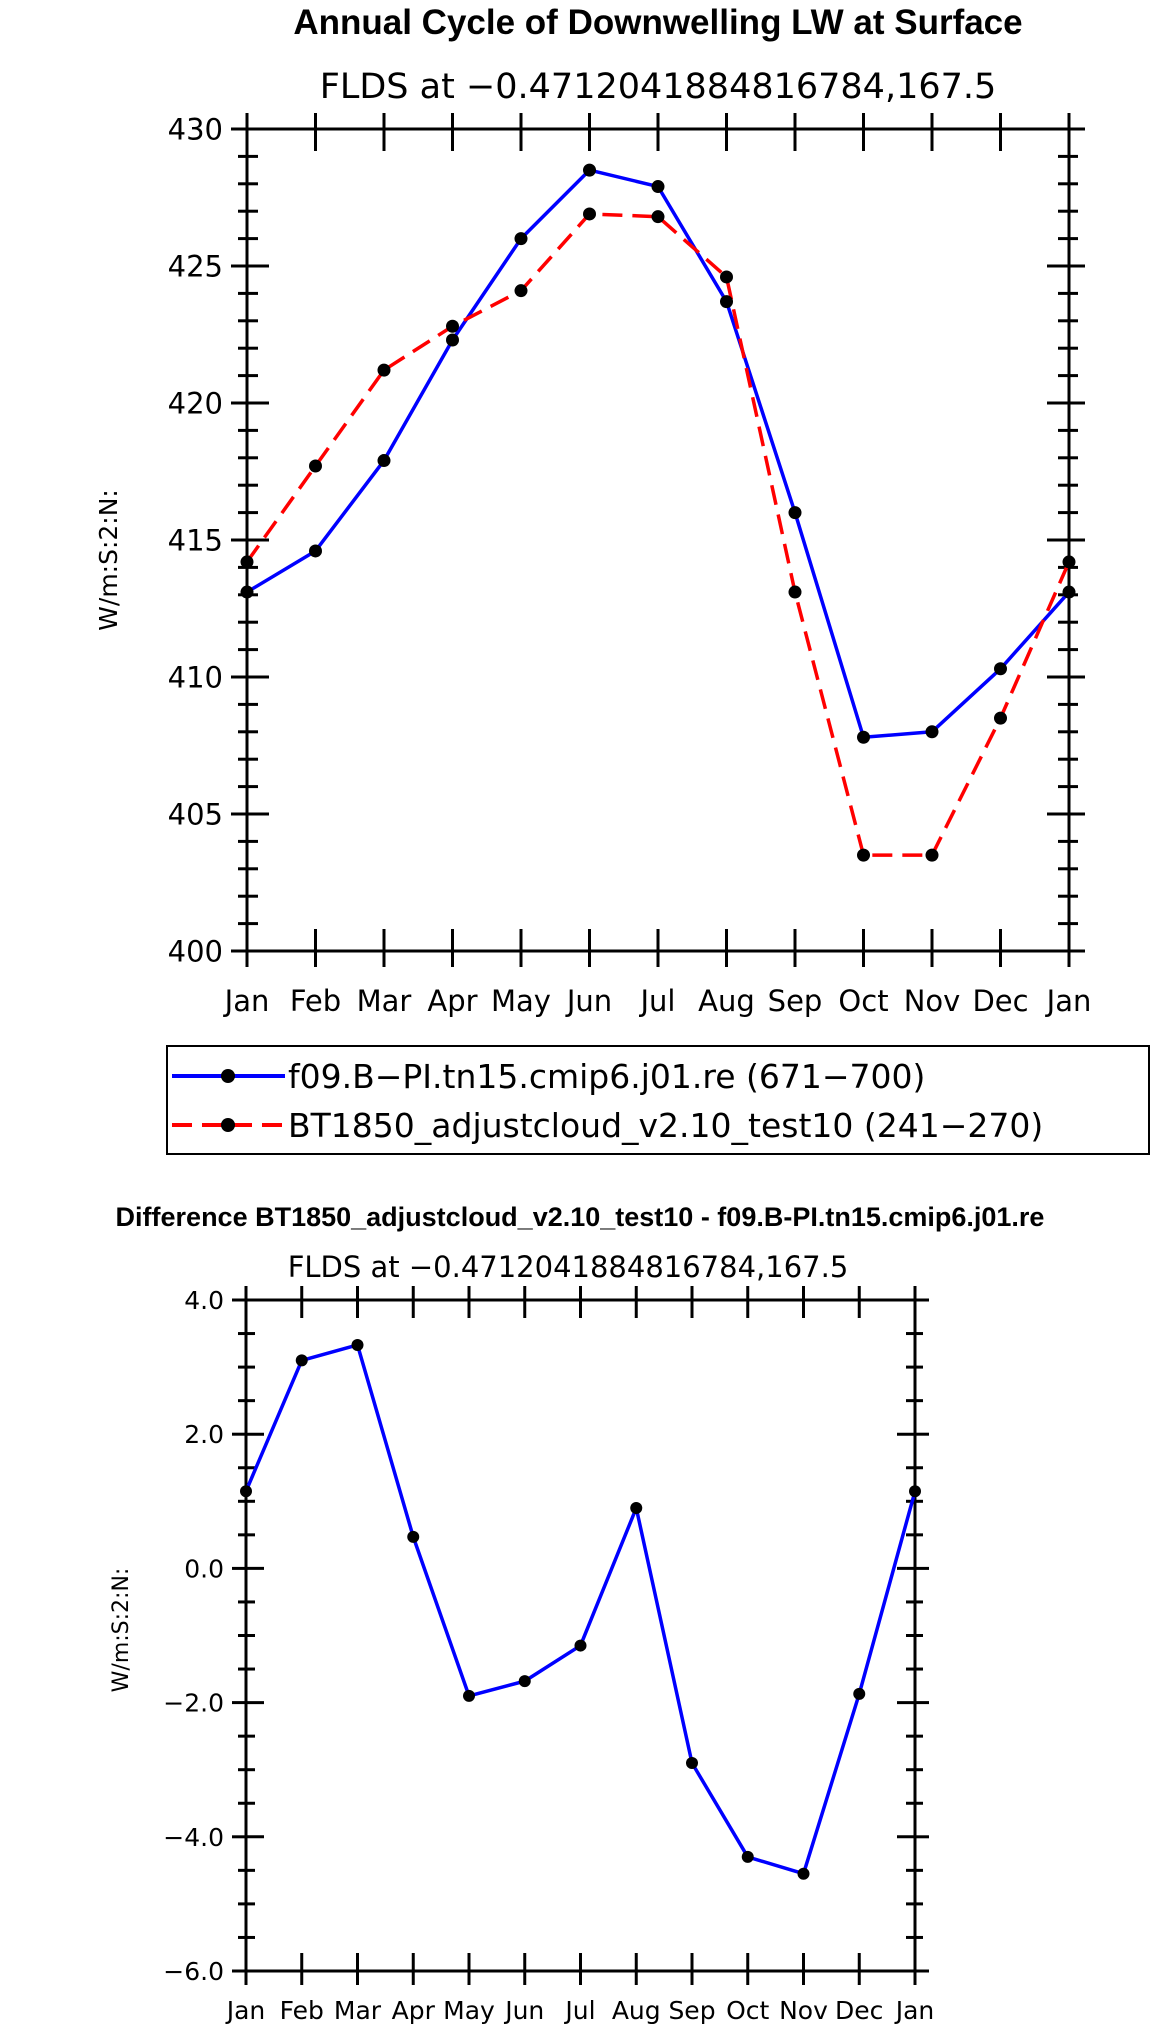 This screenshot has height=2032, width=1161. I want to click on chart1-x-tick-label: Apr, so click(452, 1001).